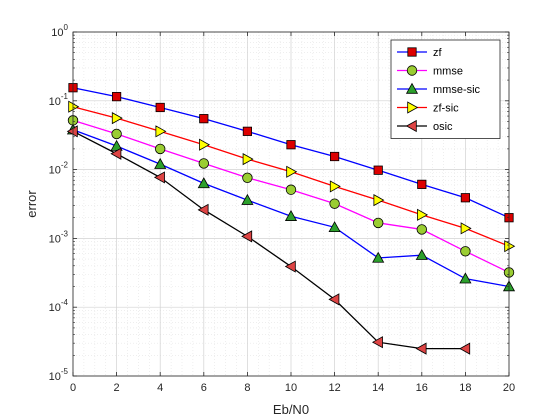 The width and height of the screenshot is (560, 420). Describe the element at coordinates (59, 306) in the screenshot. I see `y-tick-label: 10⁻⁴` at that location.